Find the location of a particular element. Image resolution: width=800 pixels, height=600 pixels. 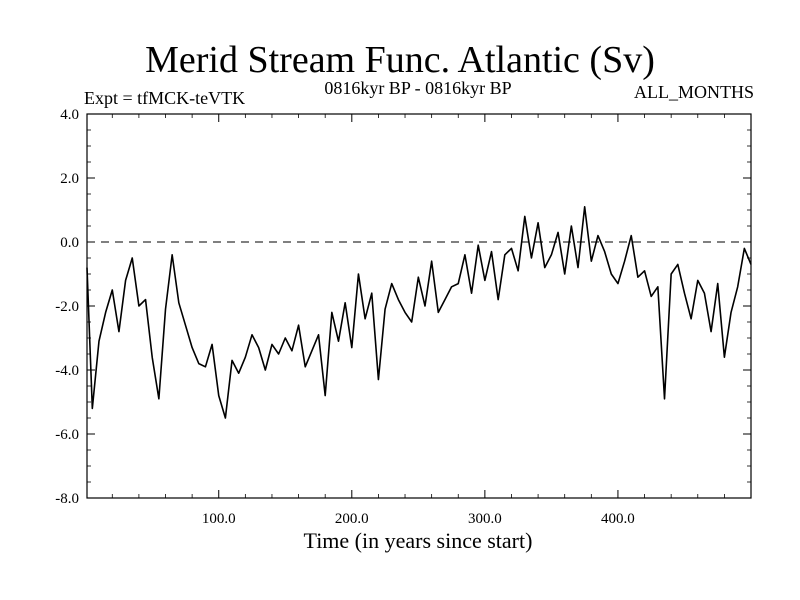

y-tick-label: 2.0 is located at coordinates (69, 179).